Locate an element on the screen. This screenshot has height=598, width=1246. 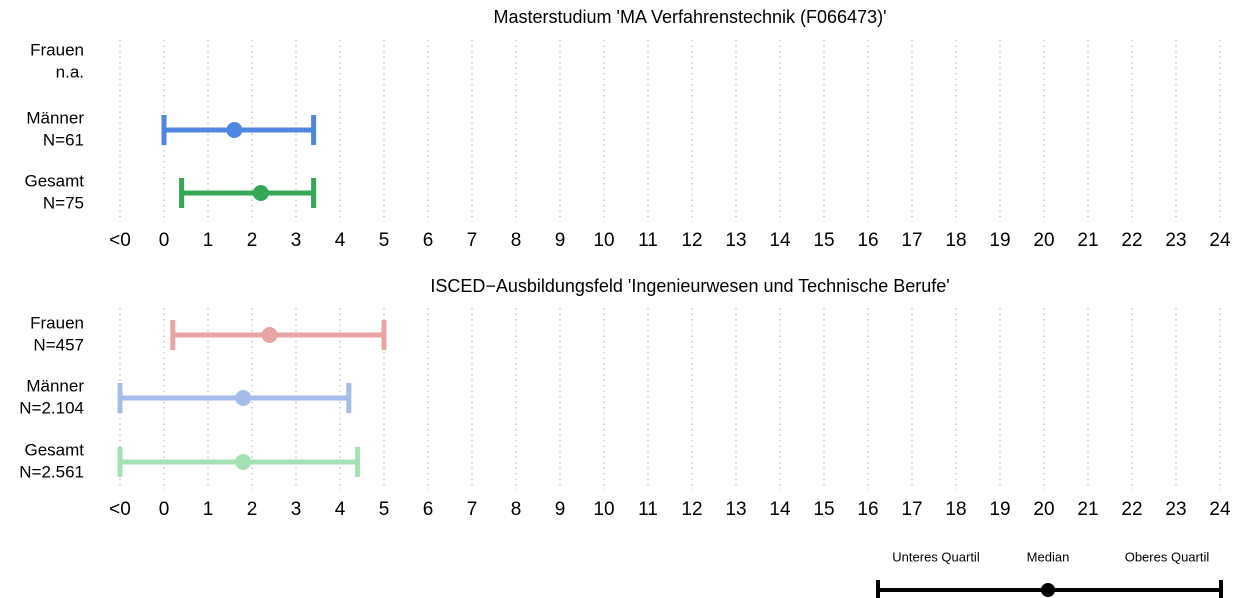
row-n: N=2.561 is located at coordinates (51, 471).